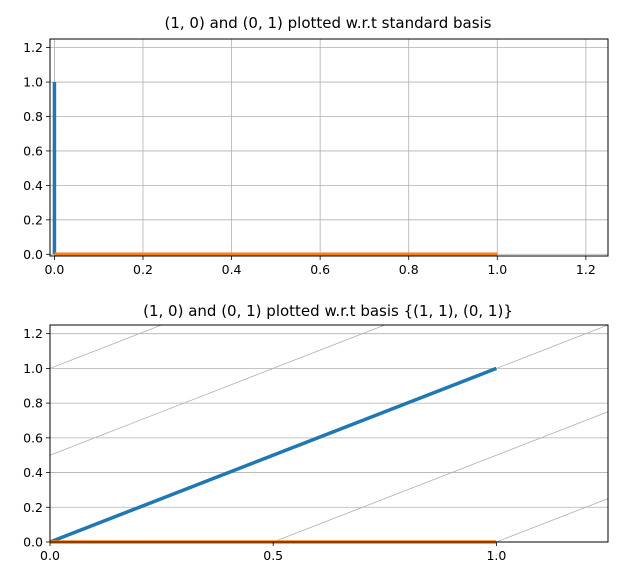 This screenshot has width=640, height=580. What do you see at coordinates (33, 403) in the screenshot?
I see `chart-2-ytick-label-4: 0.8` at bounding box center [33, 403].